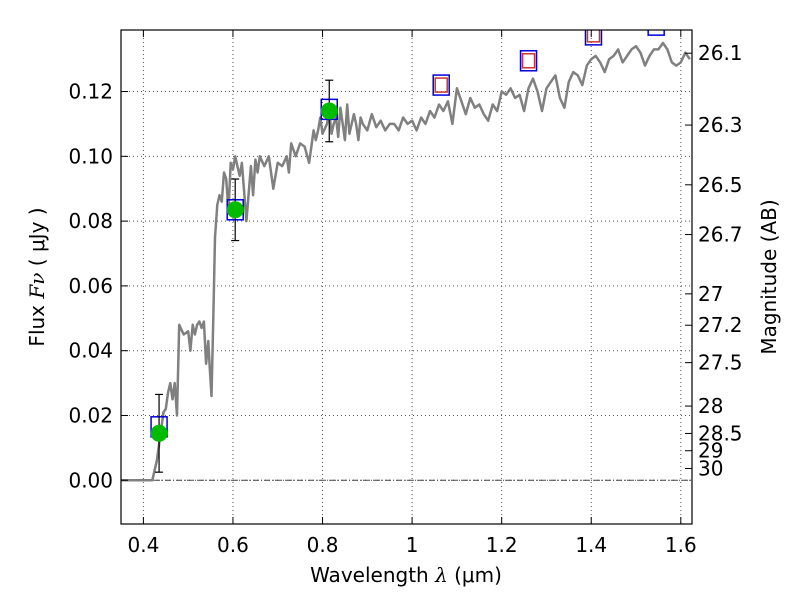 The height and width of the screenshot is (600, 800). Describe the element at coordinates (90, 156) in the screenshot. I see `y-tick-label: 0.10` at that location.